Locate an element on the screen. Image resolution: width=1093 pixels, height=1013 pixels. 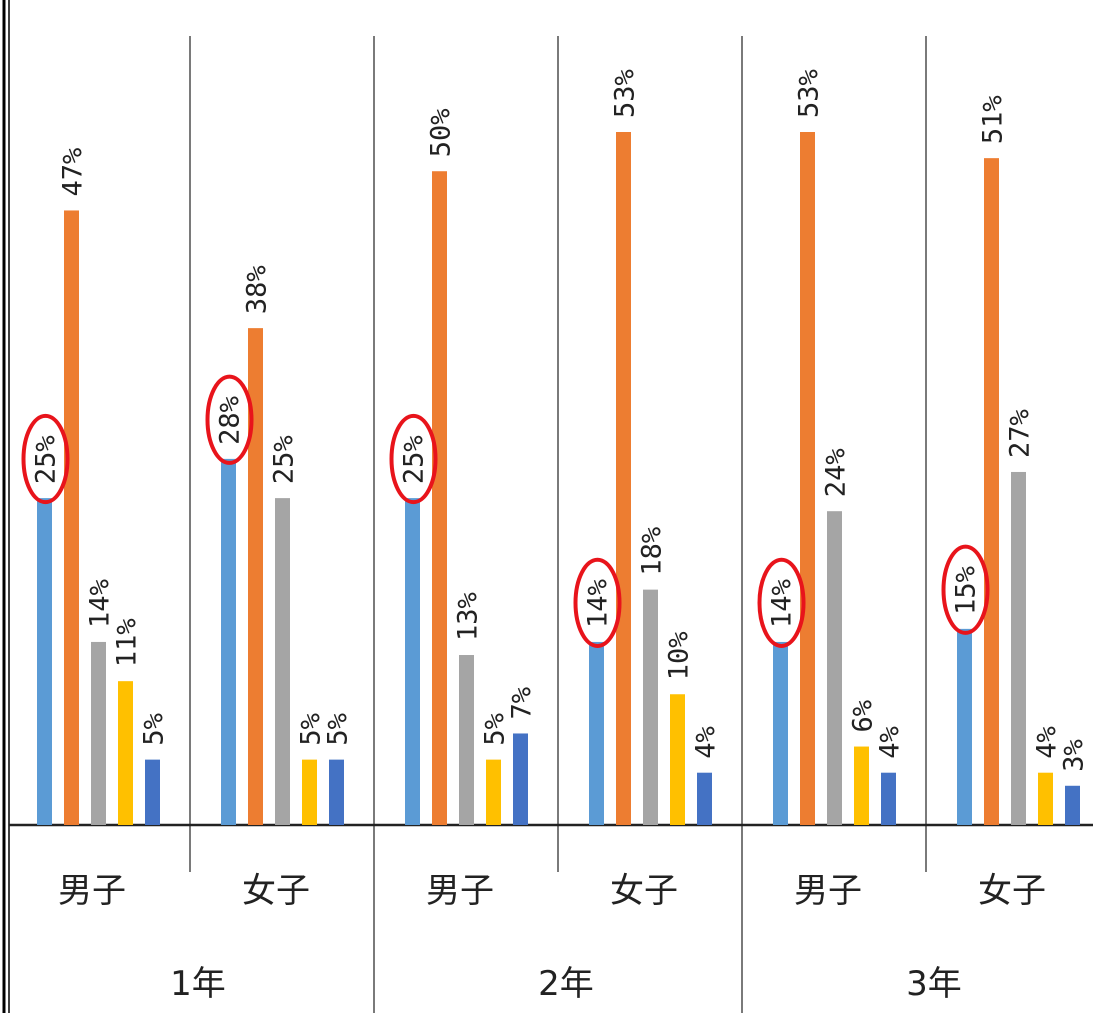
bar-s0-c5 is located at coordinates (964, 726).